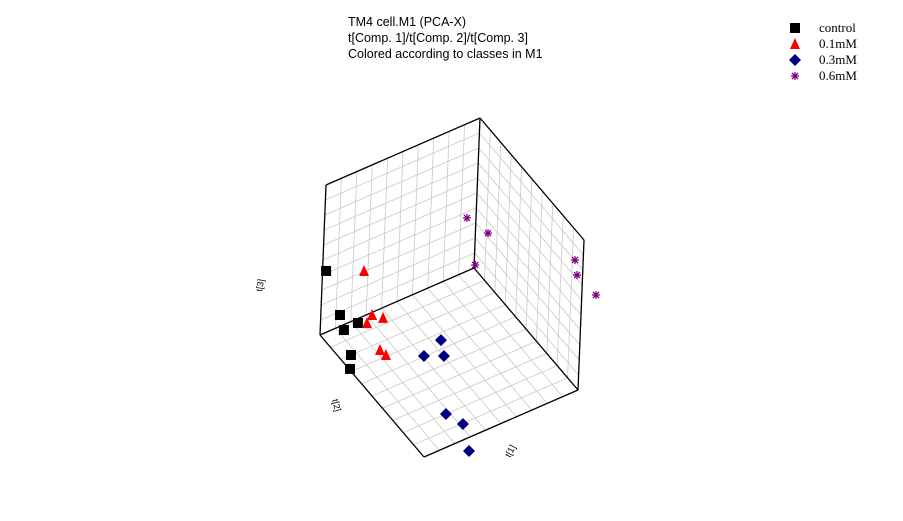 The width and height of the screenshot is (903, 521). What do you see at coordinates (438, 38) in the screenshot?
I see `chart-subtitle: t[Comp. 1]/t[Comp. 2]/t[Comp. 3]` at bounding box center [438, 38].